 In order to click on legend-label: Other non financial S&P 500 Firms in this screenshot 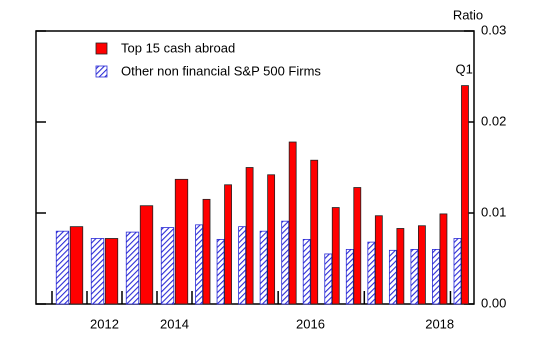, I will do `click(221, 70)`.